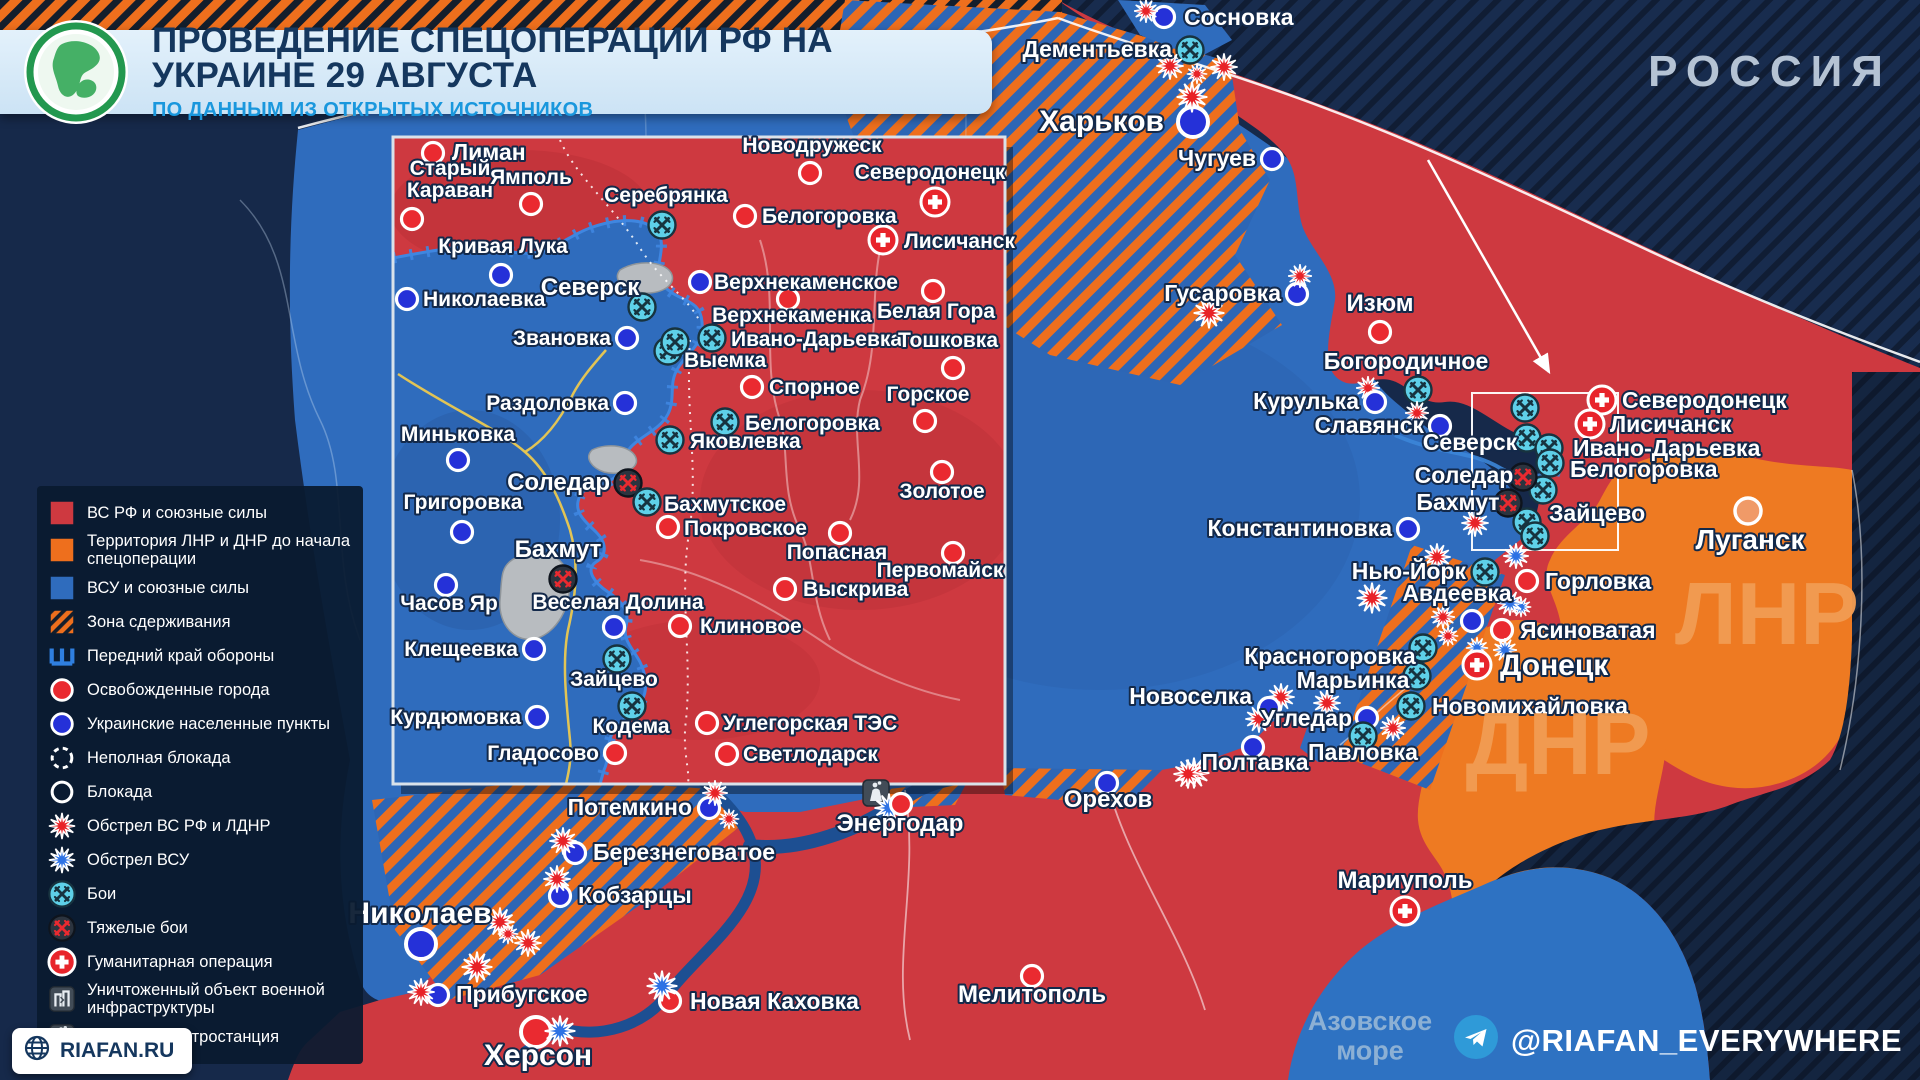 This screenshot has height=1080, width=1920. Describe the element at coordinates (484, 299) in the screenshot. I see `city-label: Николаевка` at that location.